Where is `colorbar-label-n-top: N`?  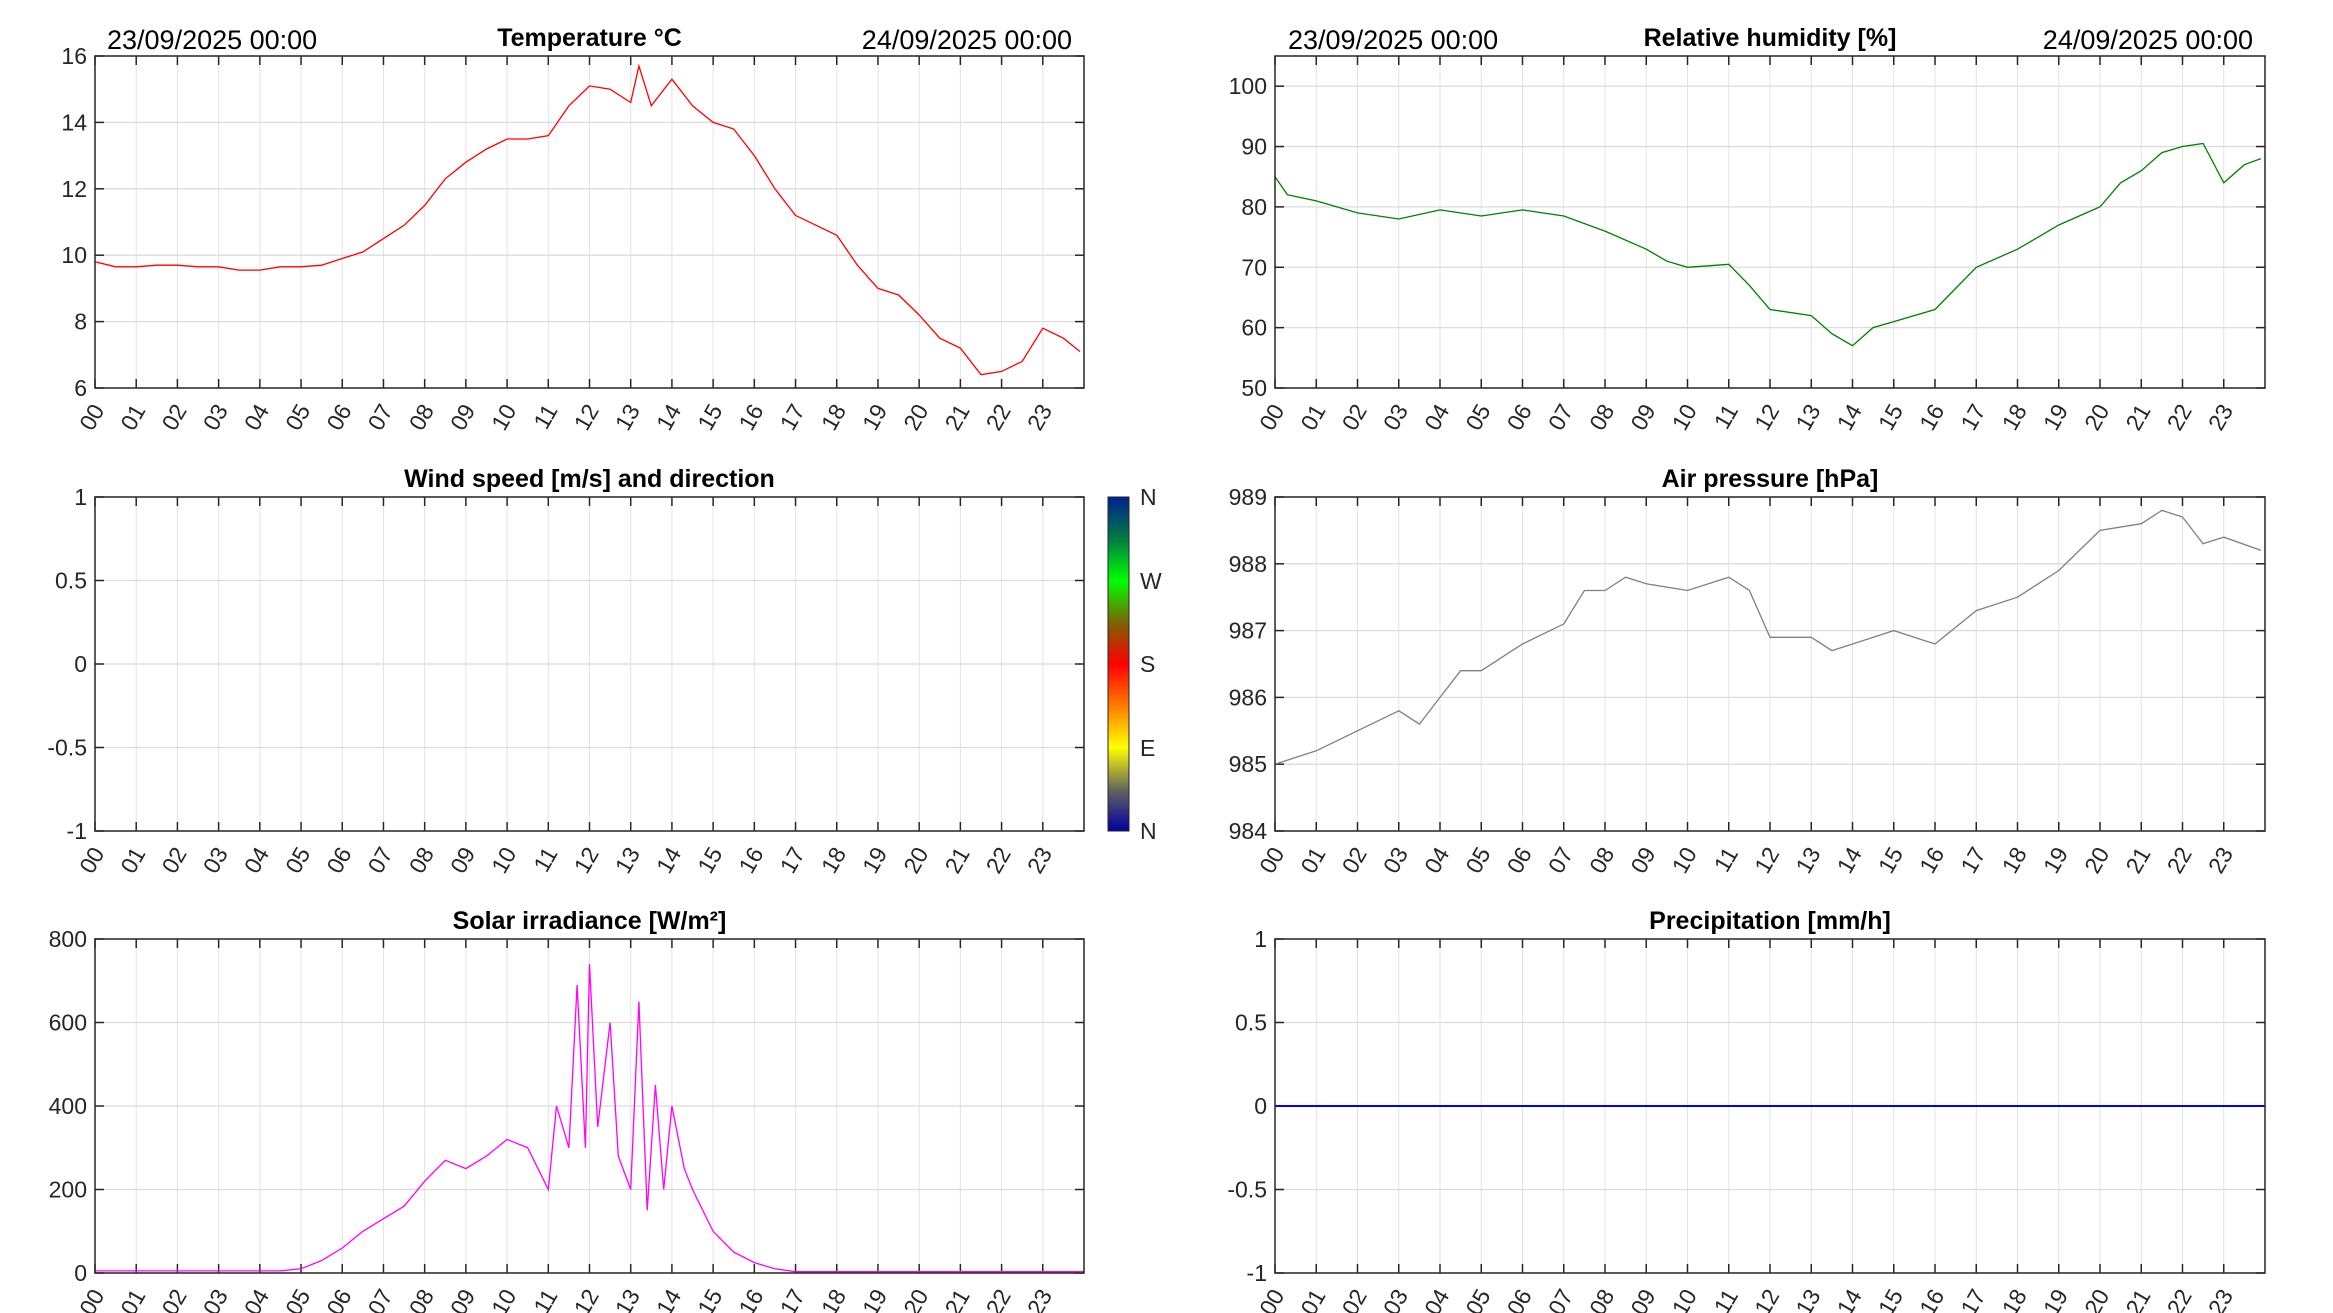
colorbar-label-n-top: N is located at coordinates (1148, 497).